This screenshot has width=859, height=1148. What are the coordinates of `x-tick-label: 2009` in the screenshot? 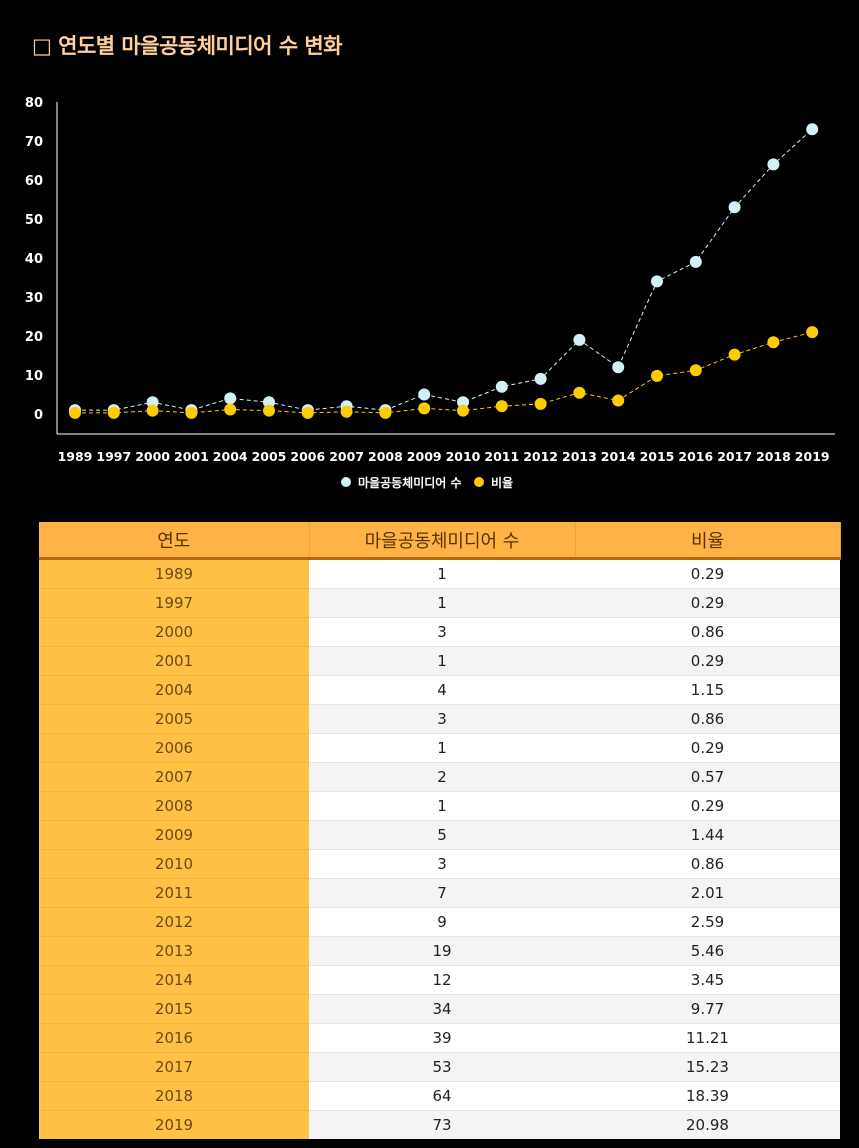 It's located at (424, 456).